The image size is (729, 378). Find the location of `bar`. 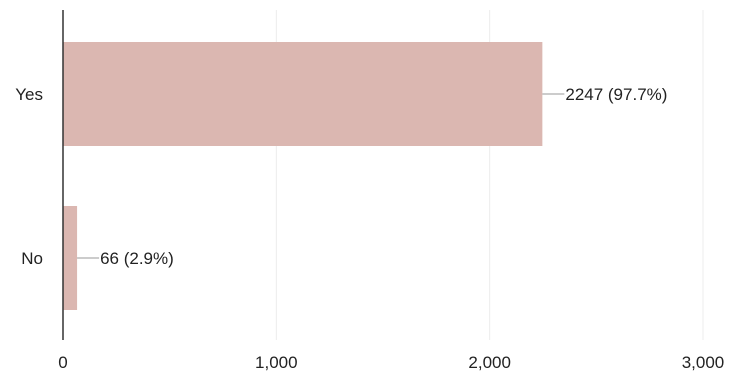

bar is located at coordinates (70, 258).